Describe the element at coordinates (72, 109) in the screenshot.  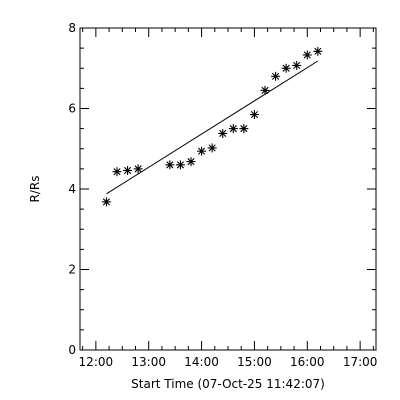
I see `y-tick-label: 6` at that location.